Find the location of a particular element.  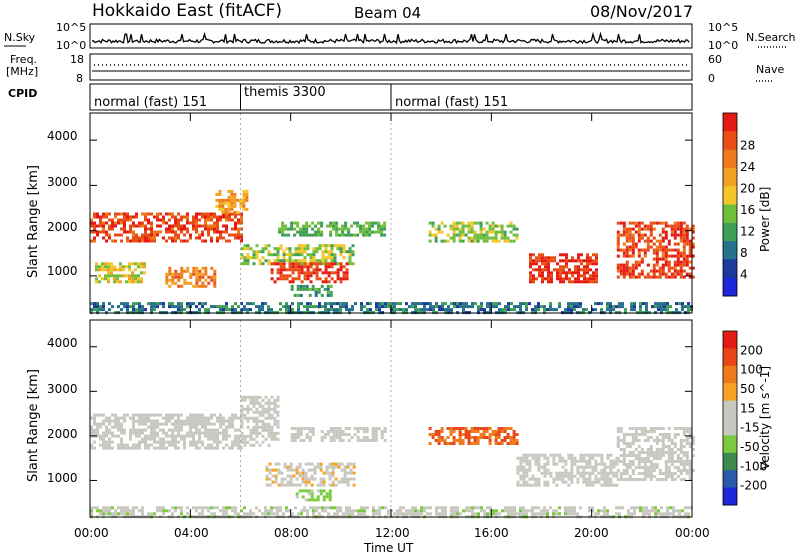

power-ytick-2000: 2000 is located at coordinates (62, 227).